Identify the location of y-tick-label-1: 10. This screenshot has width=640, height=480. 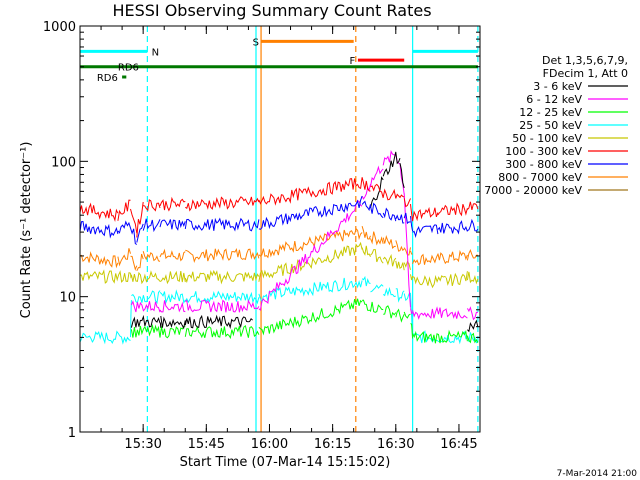
(67, 298).